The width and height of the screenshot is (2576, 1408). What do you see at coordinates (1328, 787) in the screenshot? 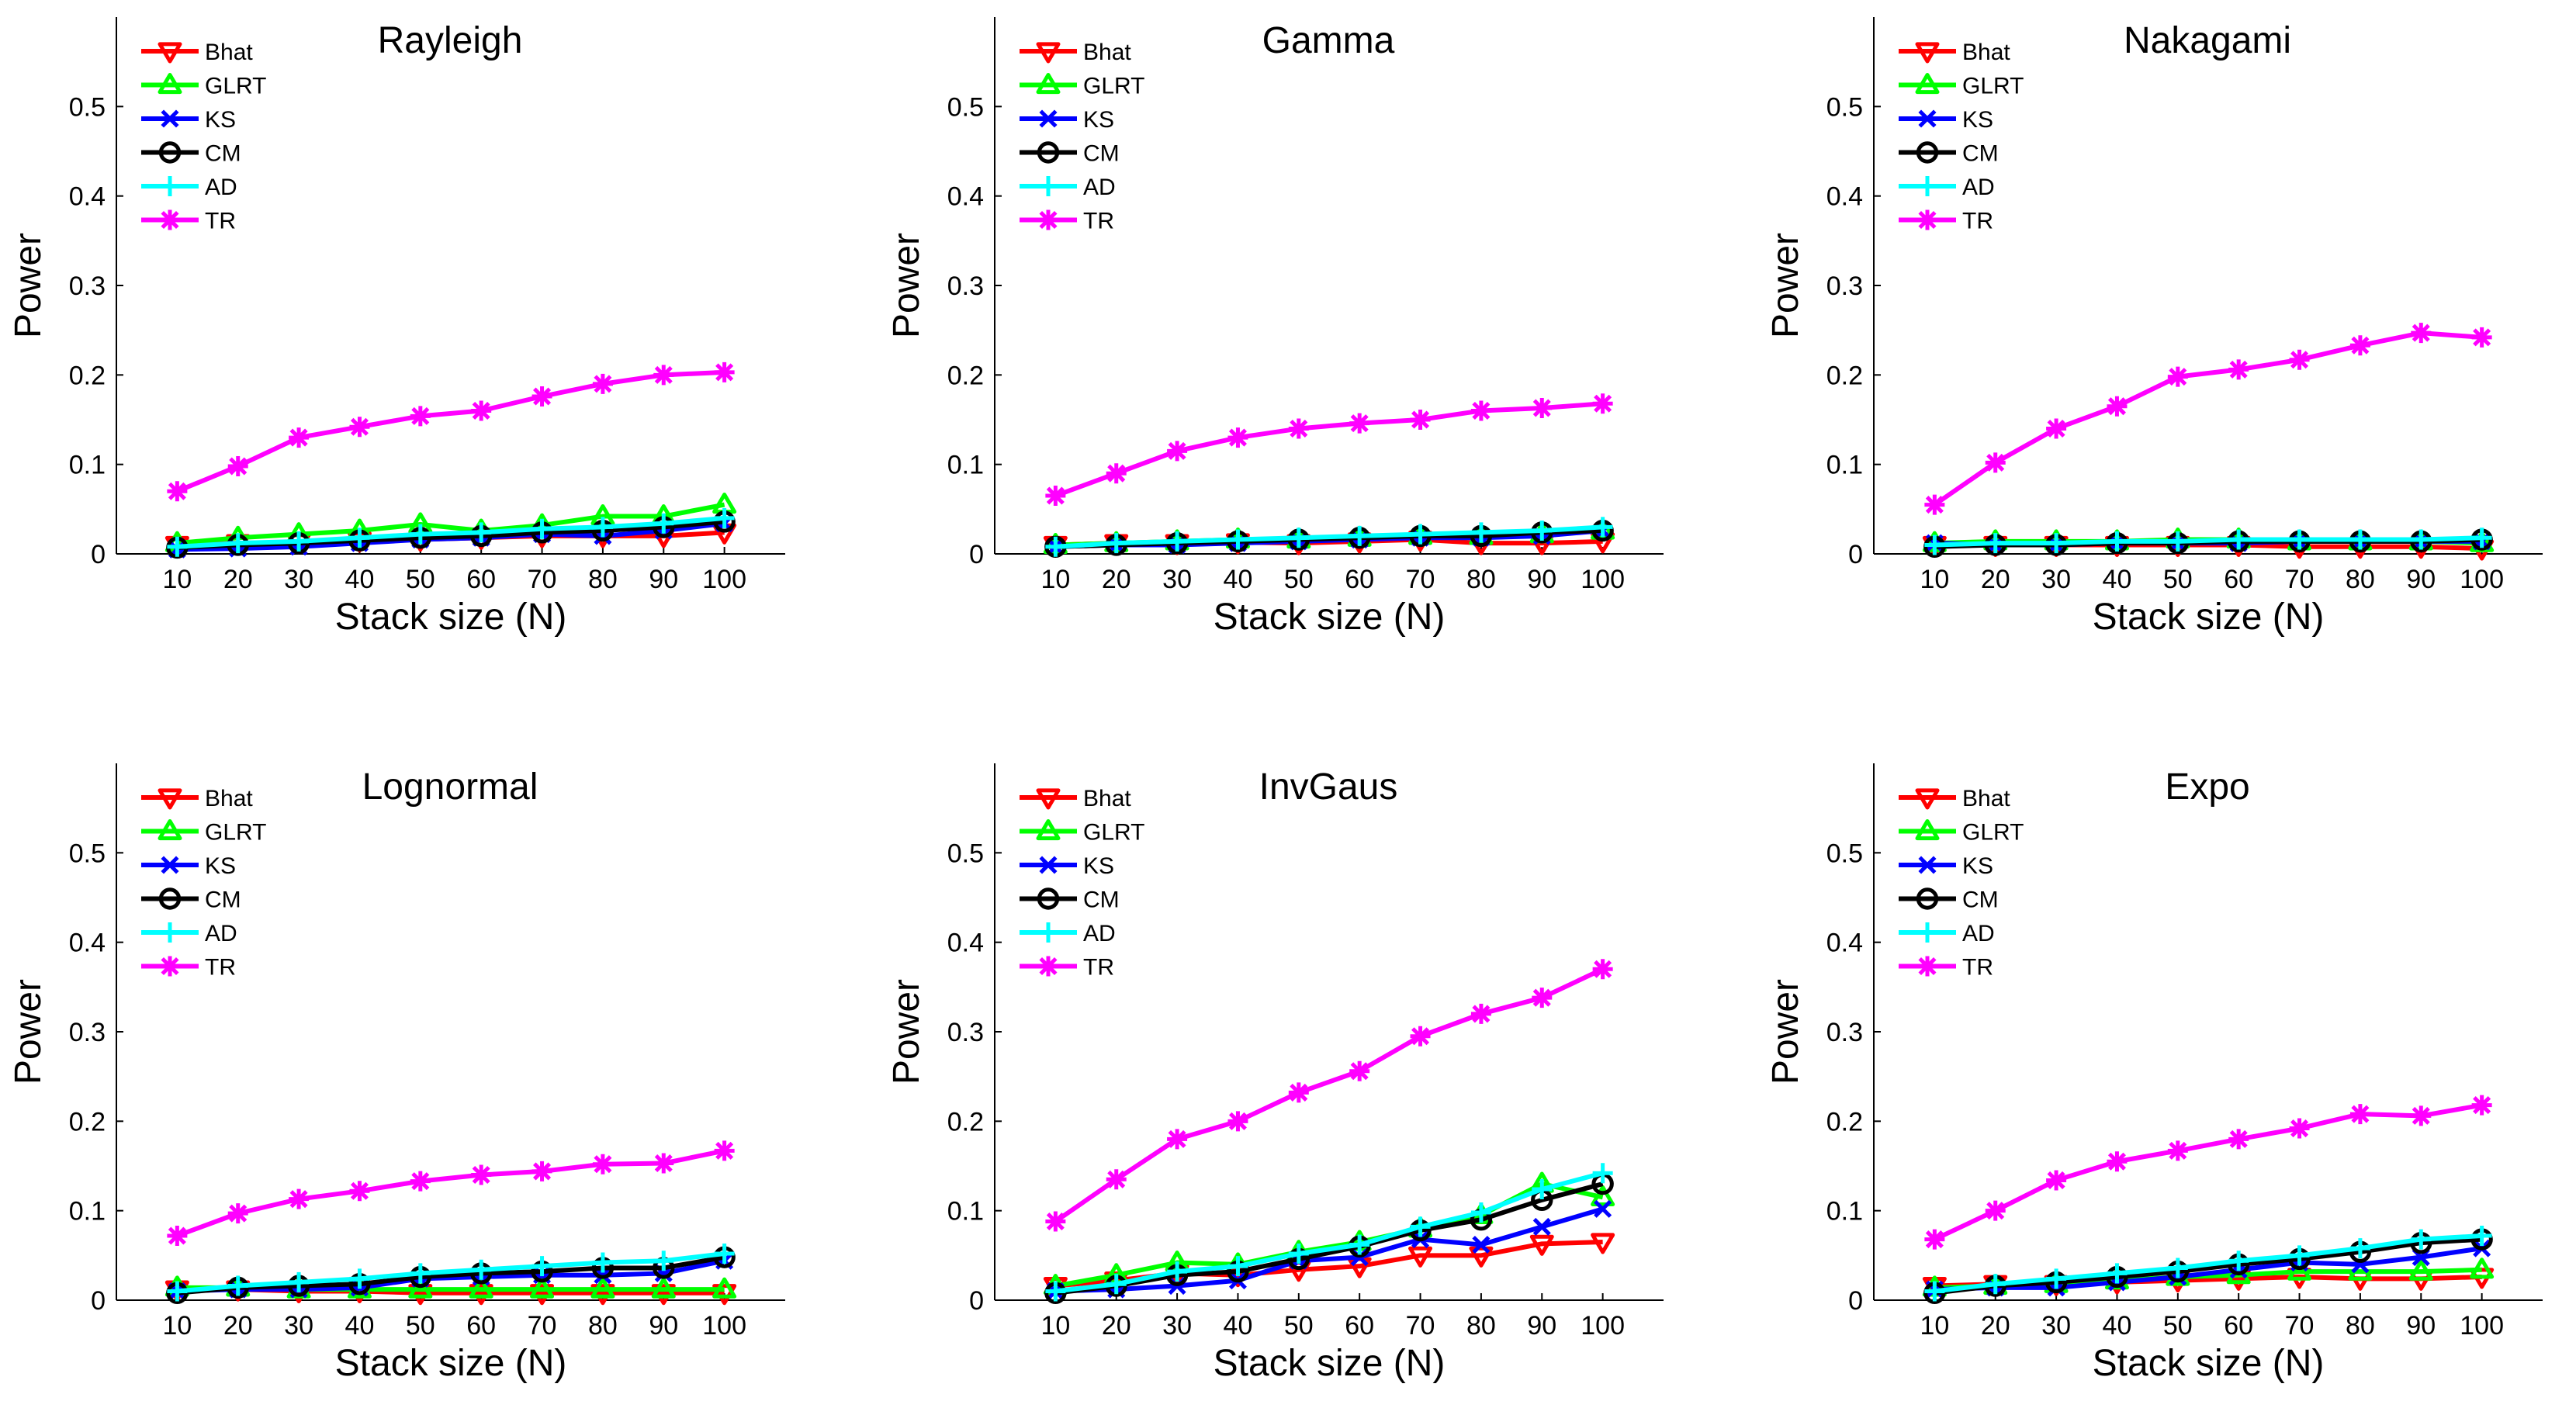
I see `chart-title: InvGaus` at bounding box center [1328, 787].